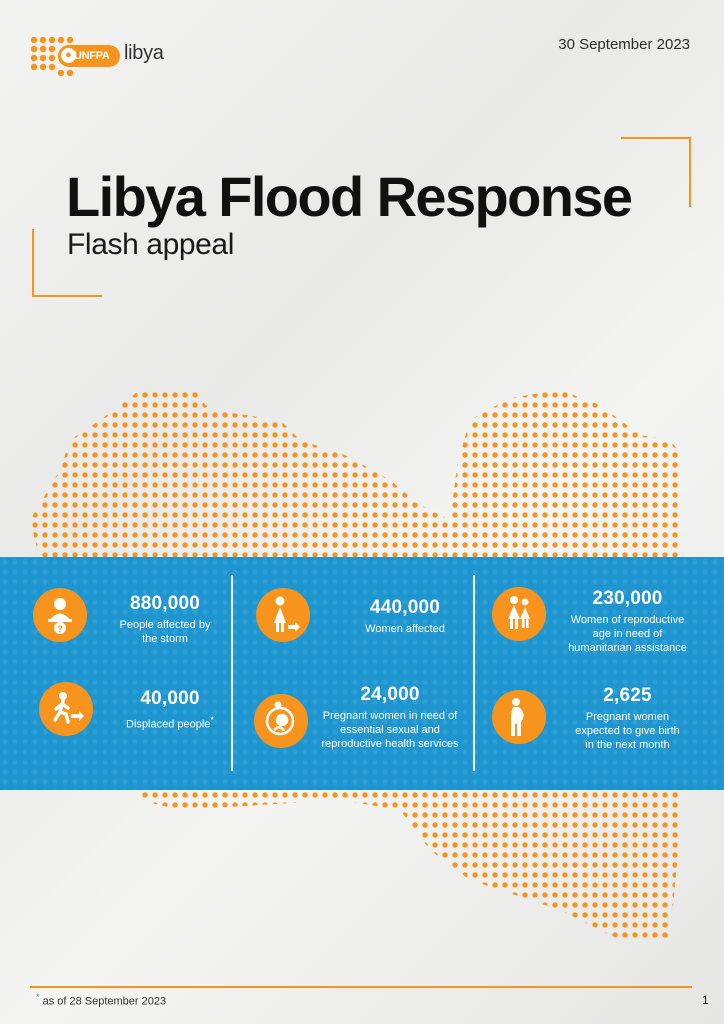  What do you see at coordinates (60, 615) in the screenshot?
I see `people-affected-icon: ?` at bounding box center [60, 615].